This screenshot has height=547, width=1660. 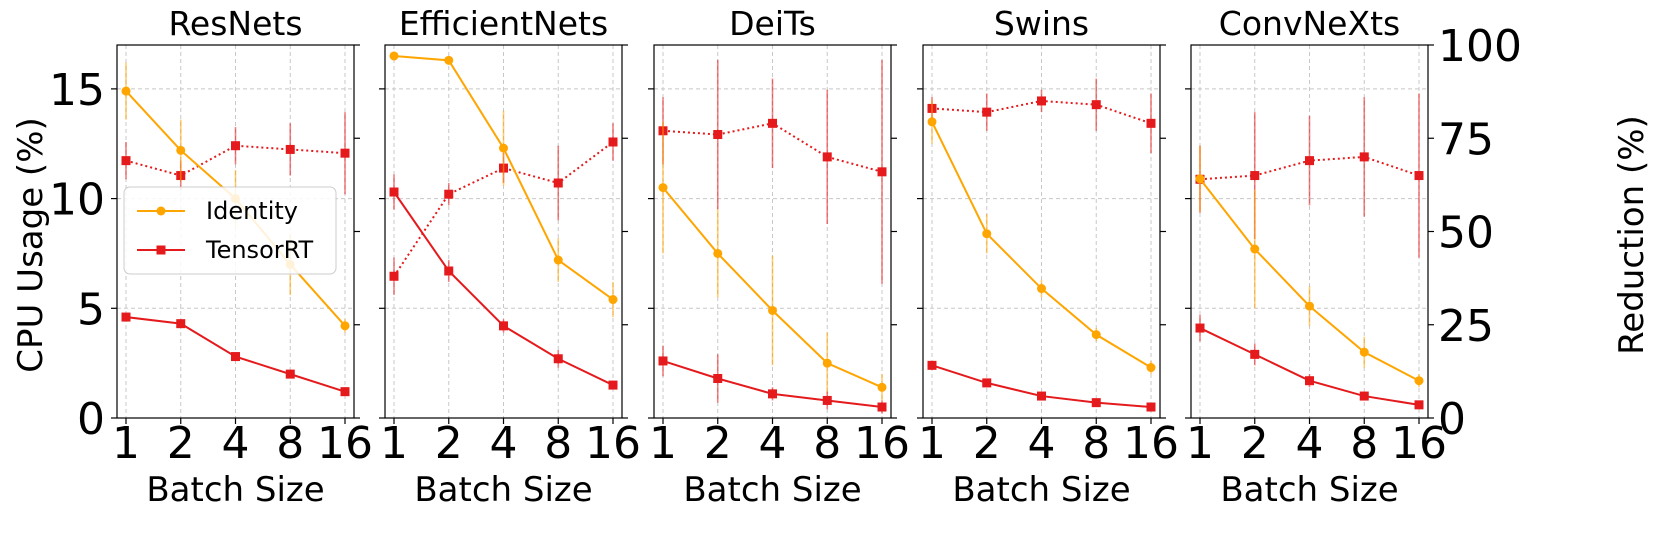 I want to click on panel-efficientnets: 1 2 4 8 16 EfficientNets Batch Size, so click(x=510, y=257).